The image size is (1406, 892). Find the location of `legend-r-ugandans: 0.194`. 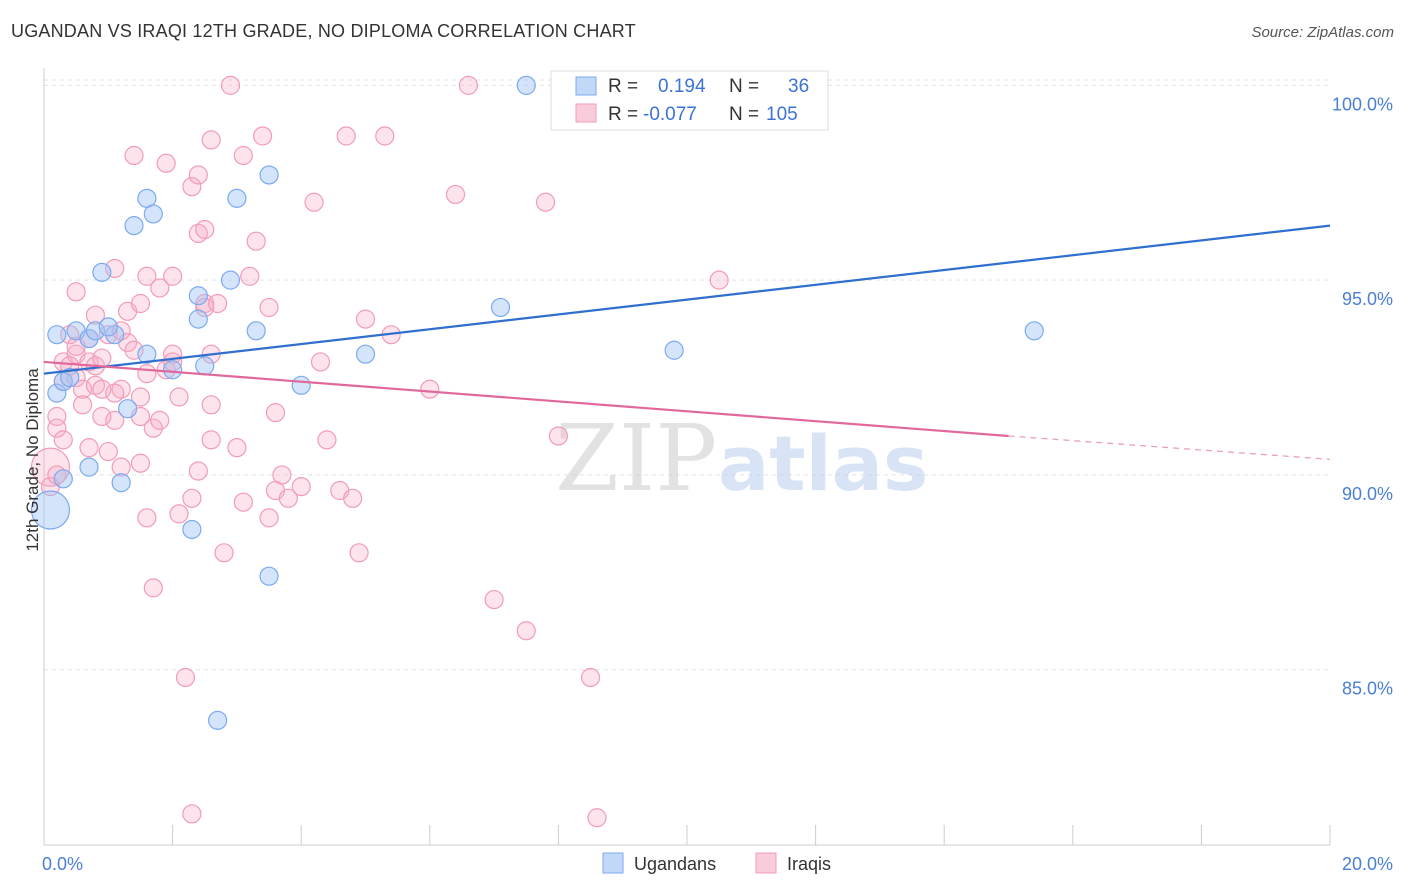

legend-r-ugandans: 0.194 is located at coordinates (682, 86).